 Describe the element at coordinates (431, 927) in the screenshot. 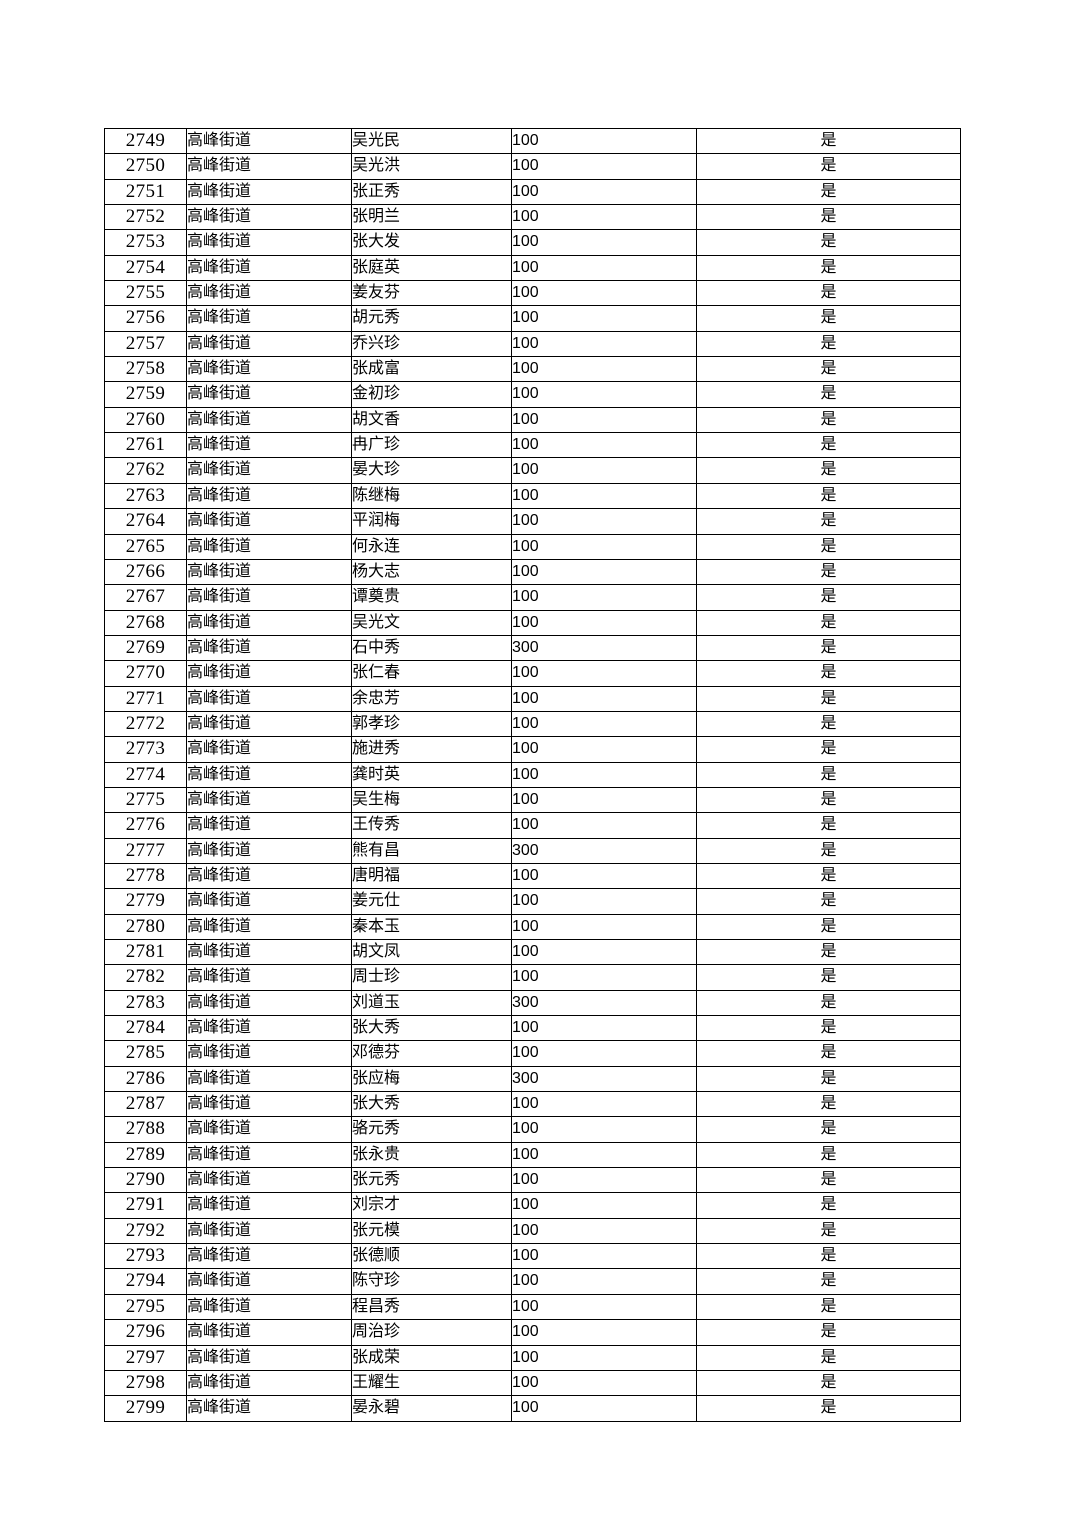

I see `cell-person-name: 秦本玉` at that location.